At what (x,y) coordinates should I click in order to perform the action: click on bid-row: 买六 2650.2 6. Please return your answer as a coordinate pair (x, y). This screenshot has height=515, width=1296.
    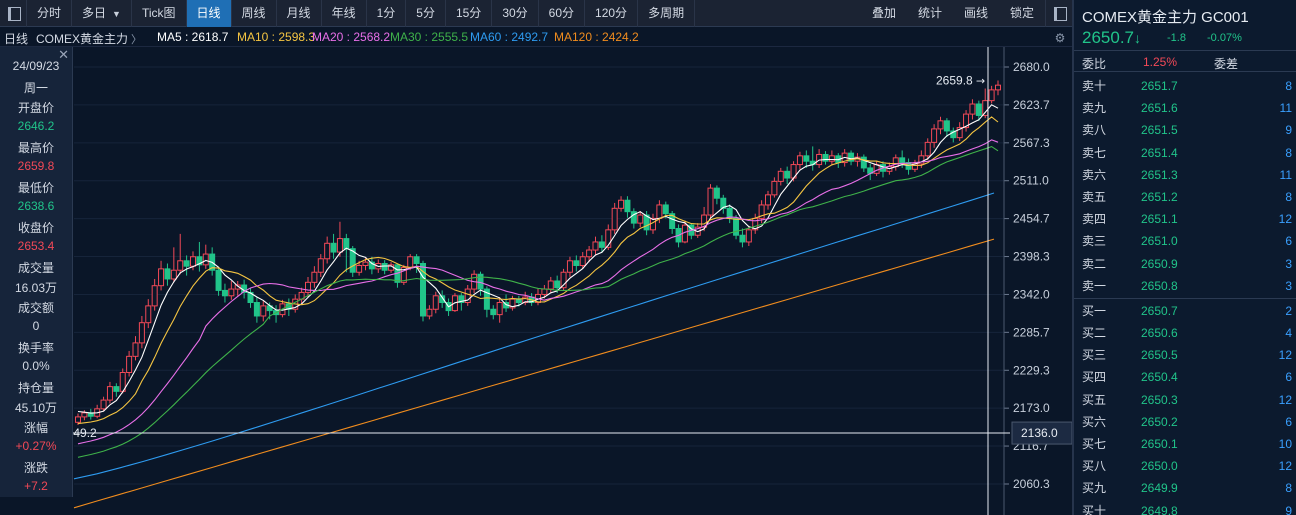
    Looking at the image, I should click on (1185, 422).